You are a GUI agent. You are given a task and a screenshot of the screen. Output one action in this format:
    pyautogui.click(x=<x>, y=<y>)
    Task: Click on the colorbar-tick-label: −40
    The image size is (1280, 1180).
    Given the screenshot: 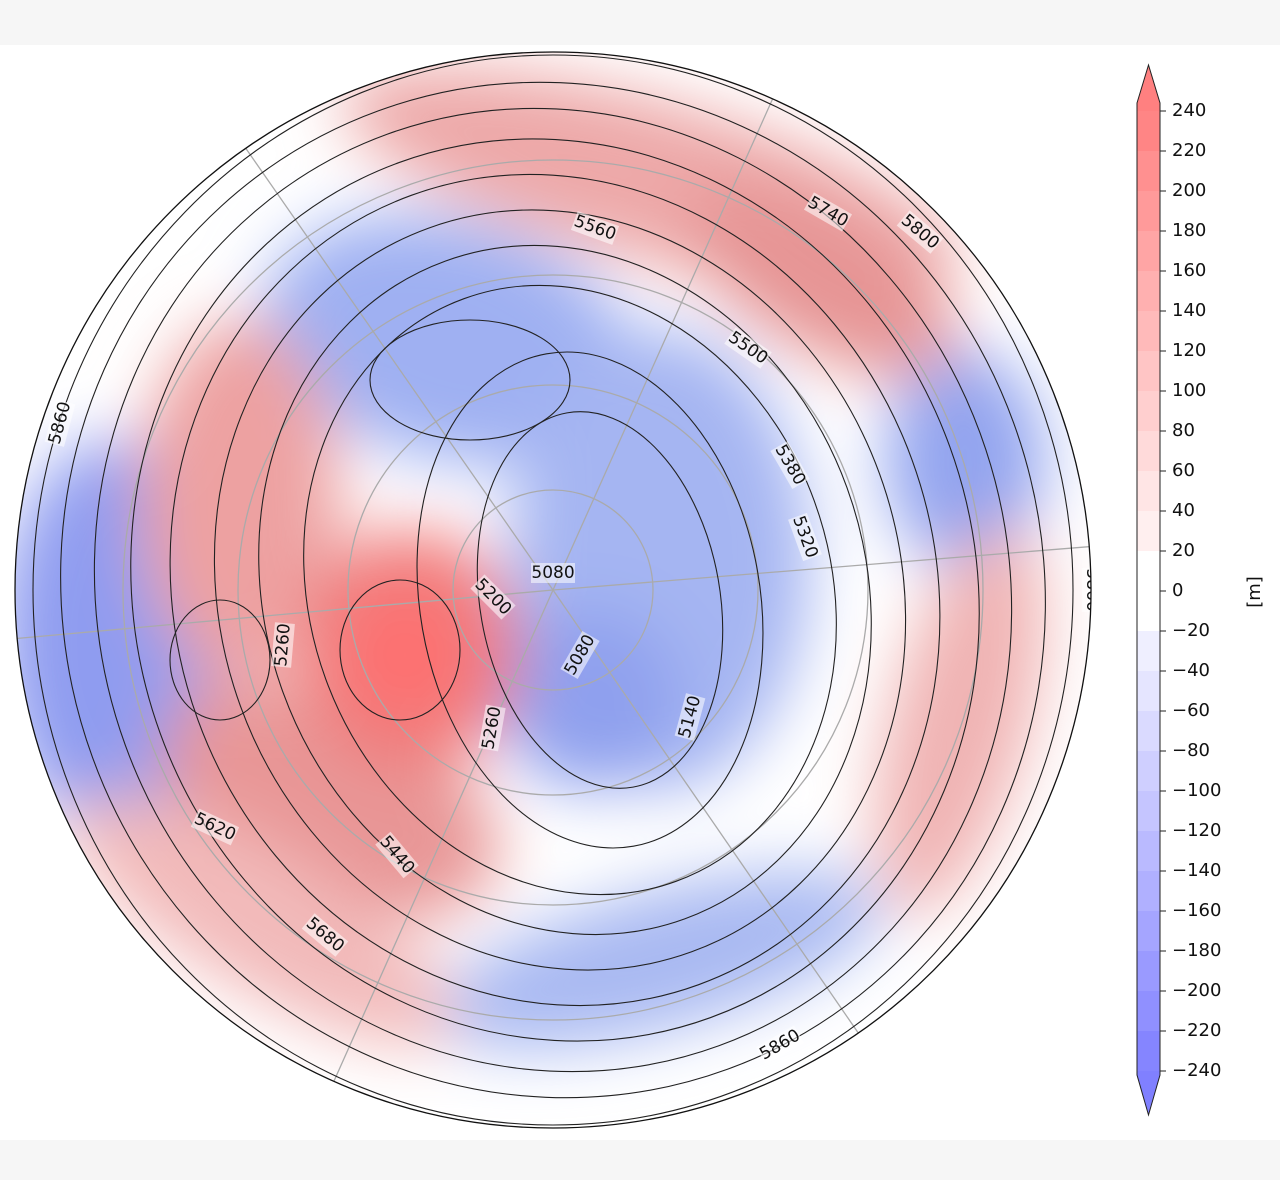 What is the action you would take?
    pyautogui.click(x=1191, y=670)
    